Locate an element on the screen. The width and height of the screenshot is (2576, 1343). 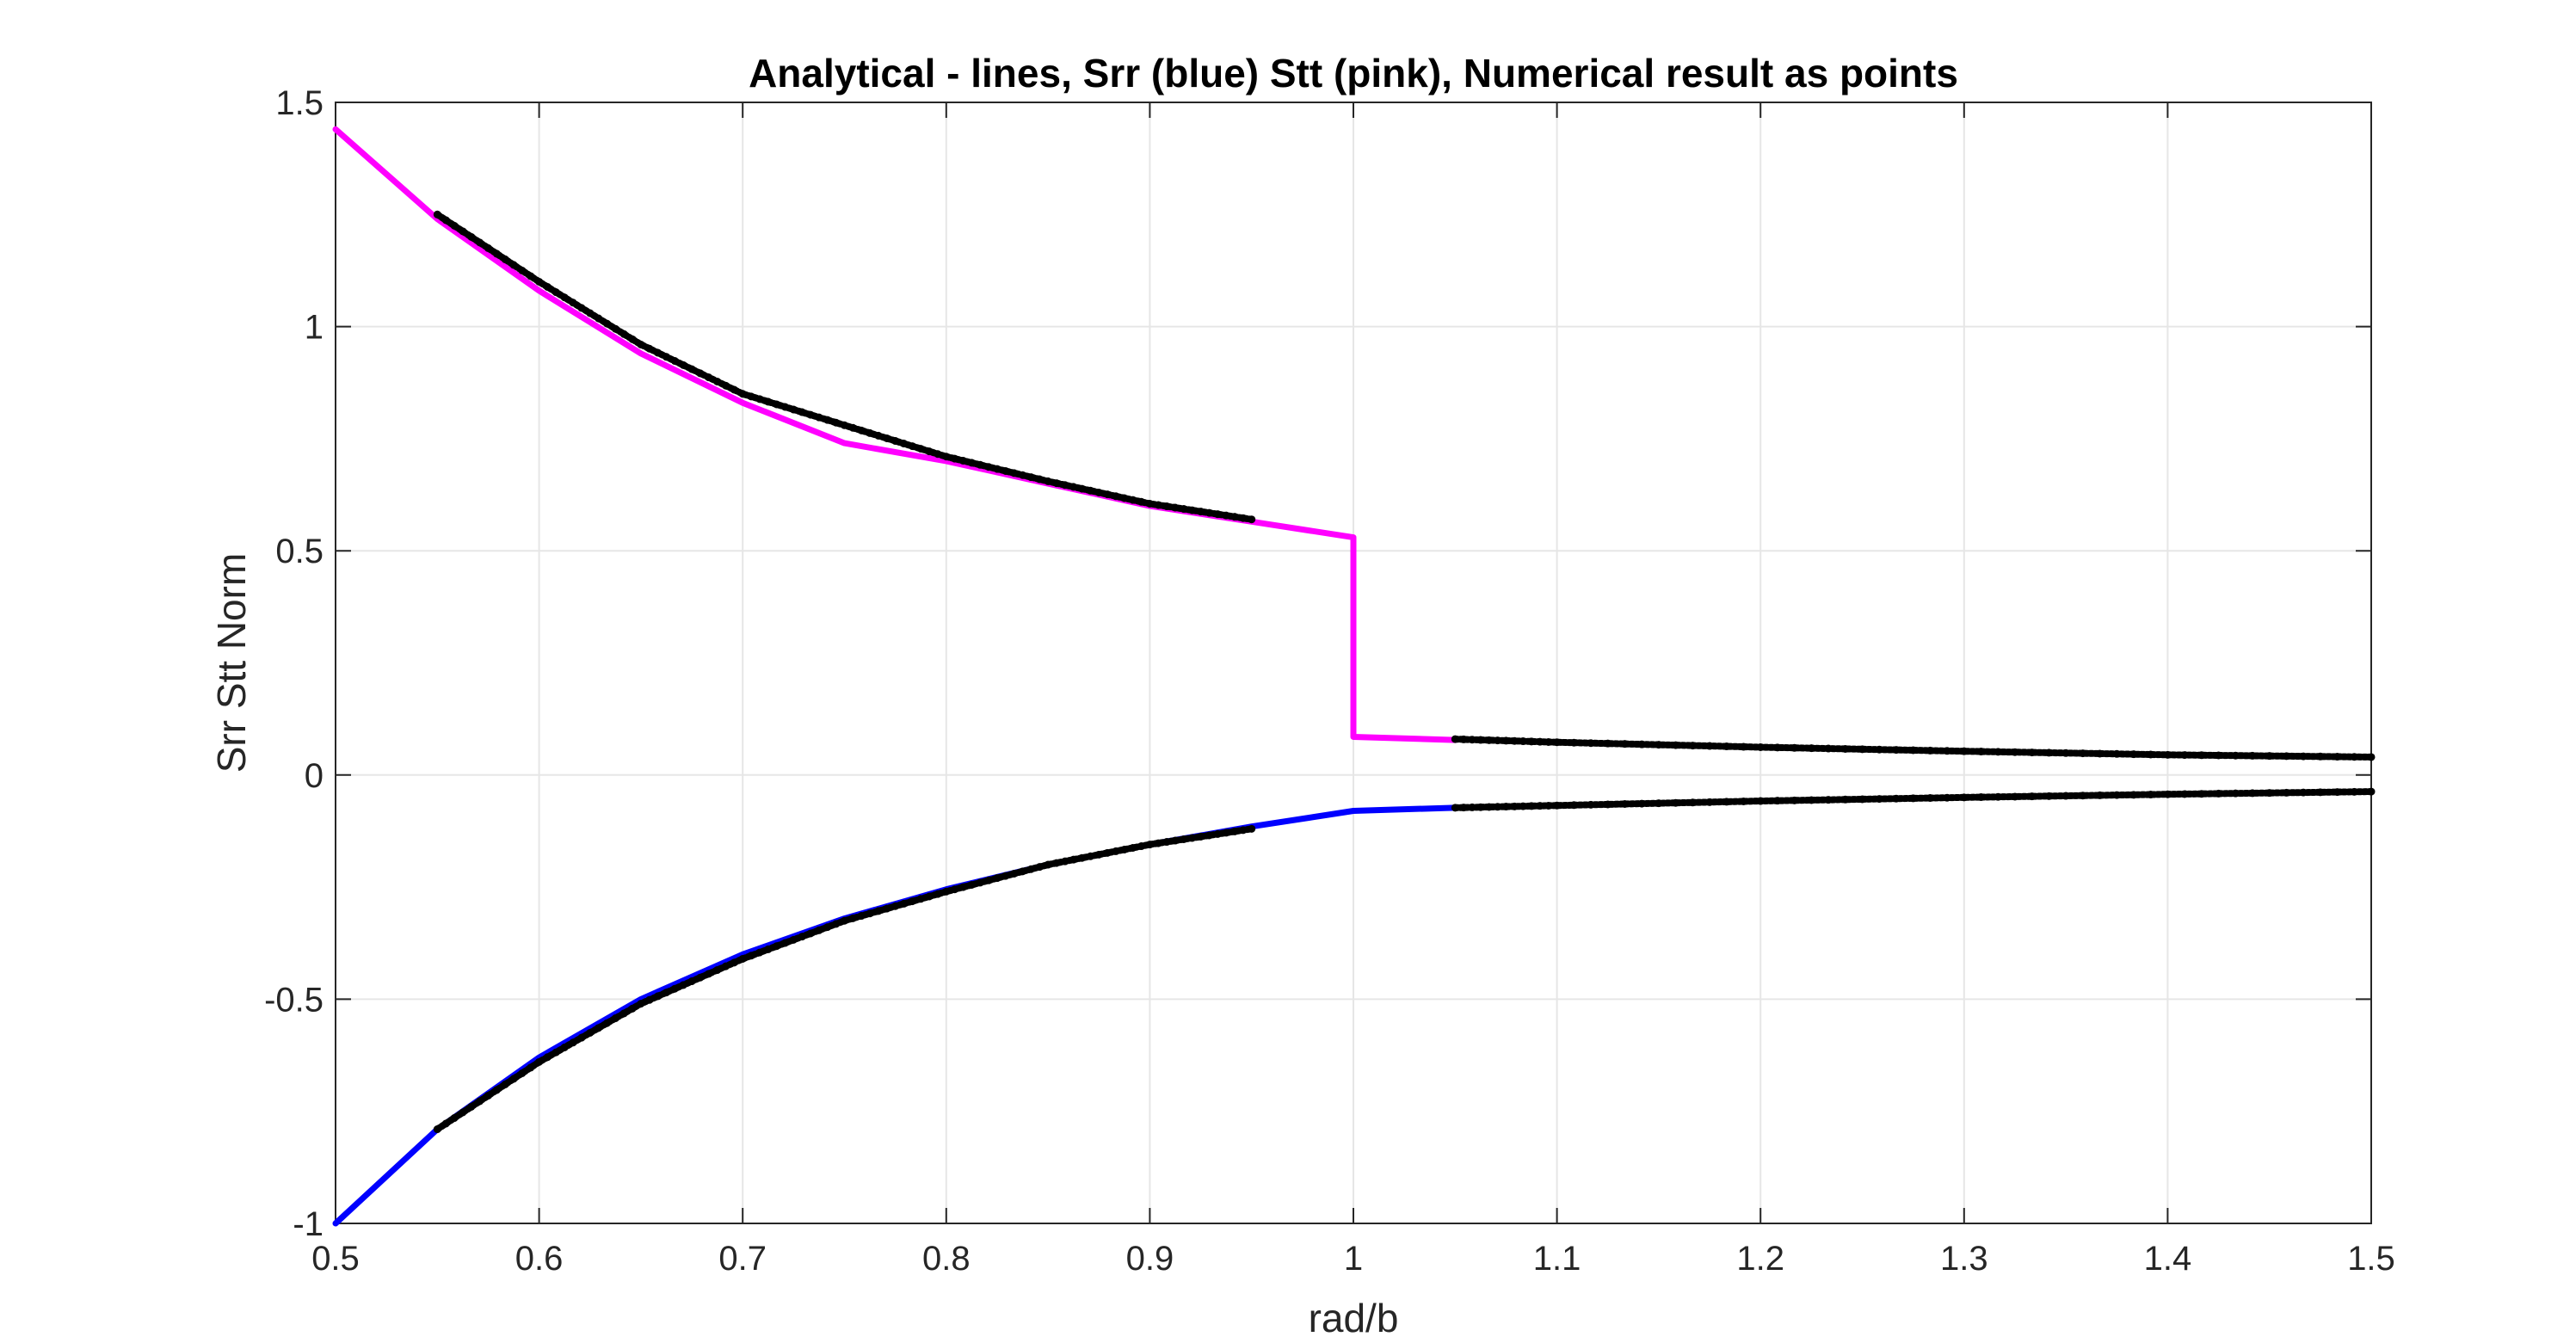
x-tick-label: 1.2 is located at coordinates (1760, 1259).